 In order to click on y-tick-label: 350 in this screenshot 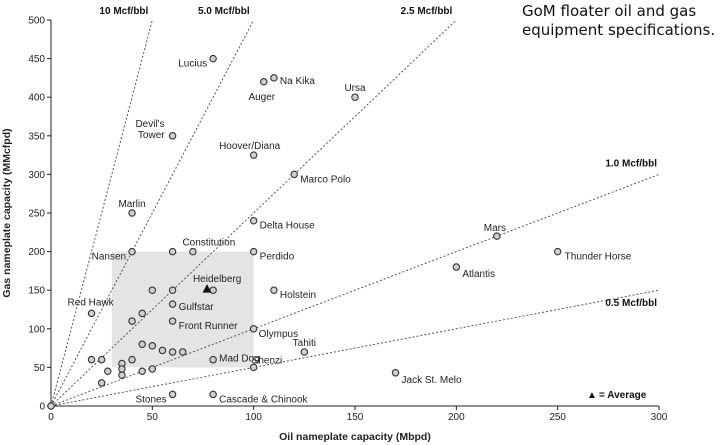, I will do `click(36, 136)`.